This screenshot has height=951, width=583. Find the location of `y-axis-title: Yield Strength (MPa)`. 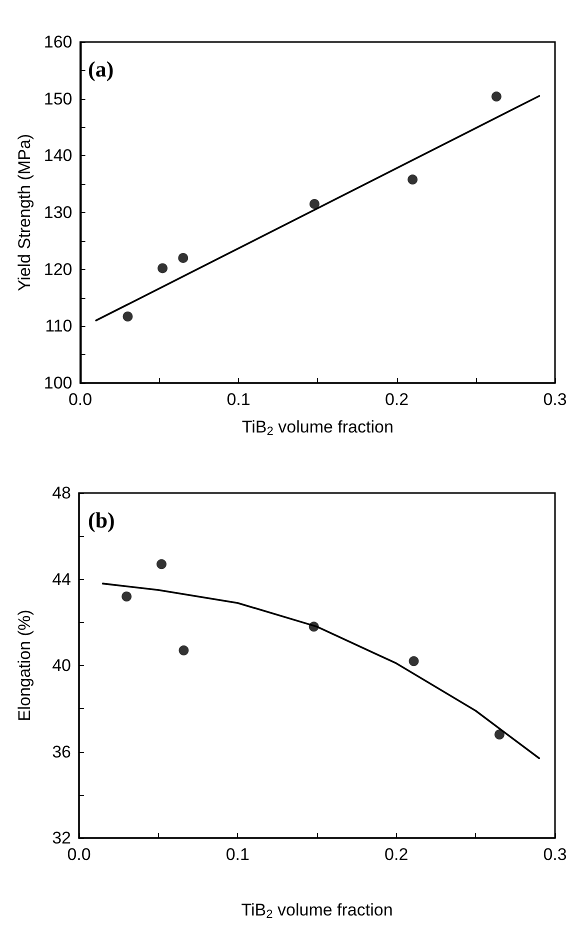

y-axis-title: Yield Strength (MPa) is located at coordinates (24, 213).